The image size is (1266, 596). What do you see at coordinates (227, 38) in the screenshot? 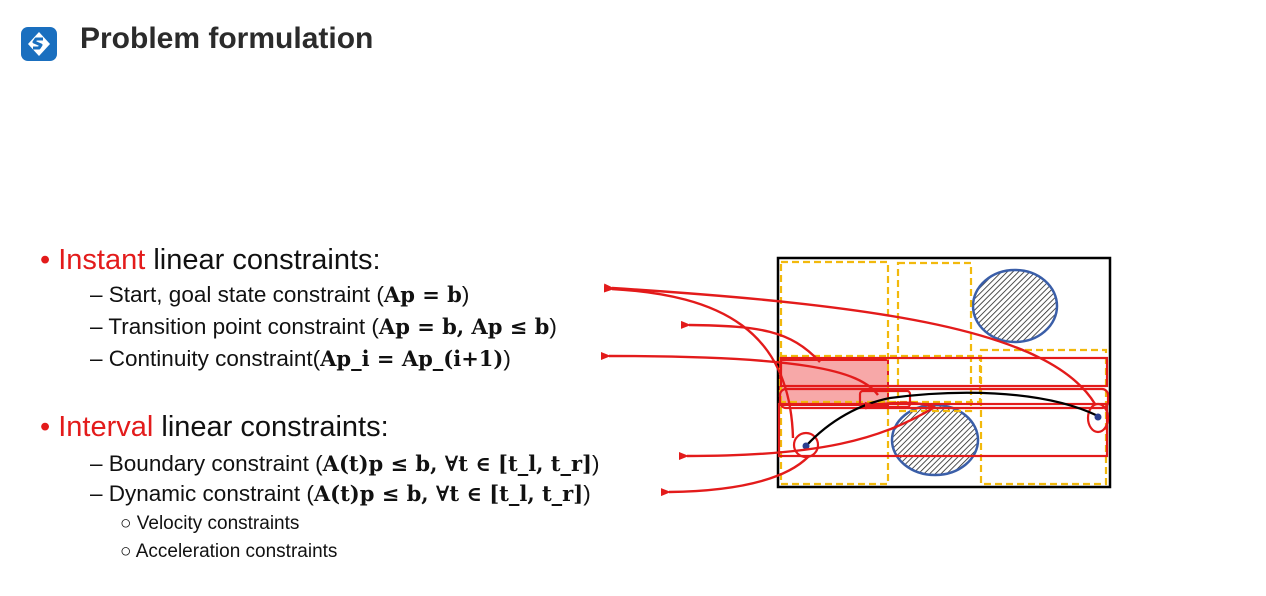
I see `page-title: Problem formulation` at bounding box center [227, 38].